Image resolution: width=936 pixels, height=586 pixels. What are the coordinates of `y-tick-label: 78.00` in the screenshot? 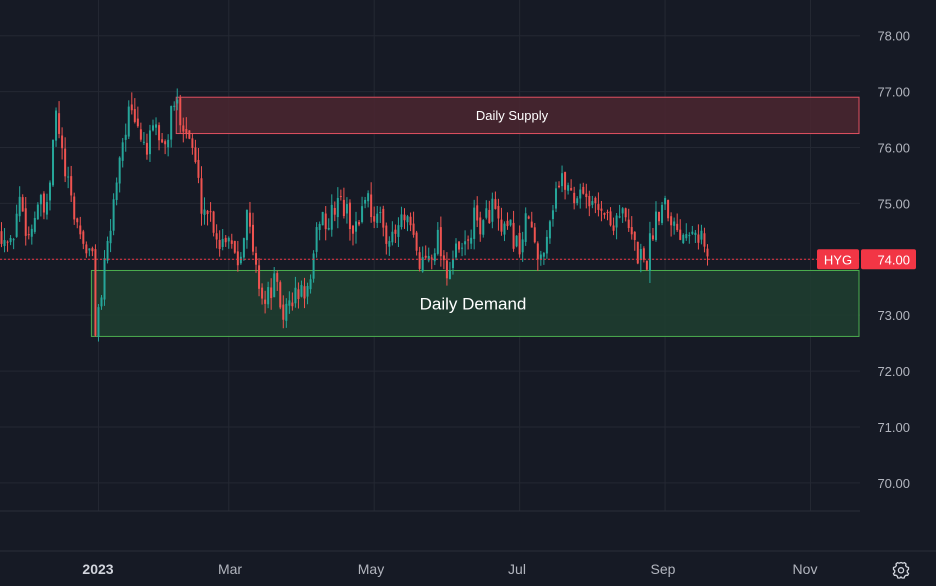 It's located at (893, 36).